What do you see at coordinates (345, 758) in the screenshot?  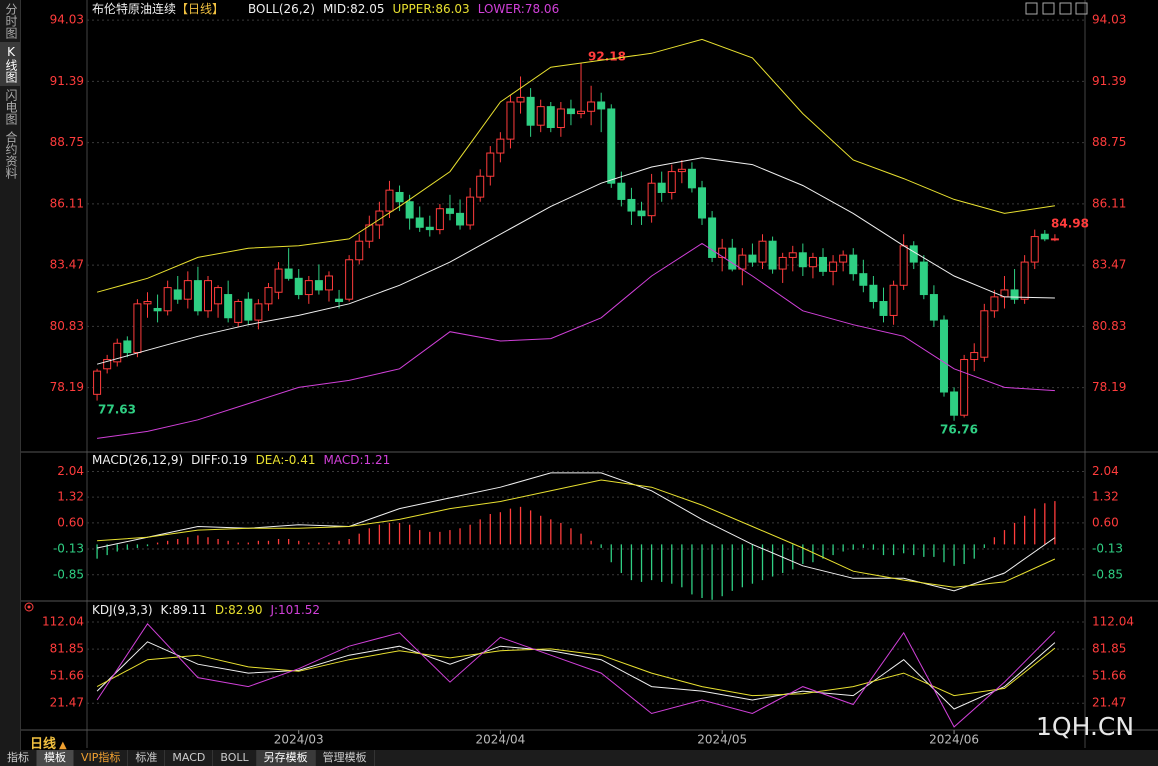 I see `toolbar-tab: 管理模板` at bounding box center [345, 758].